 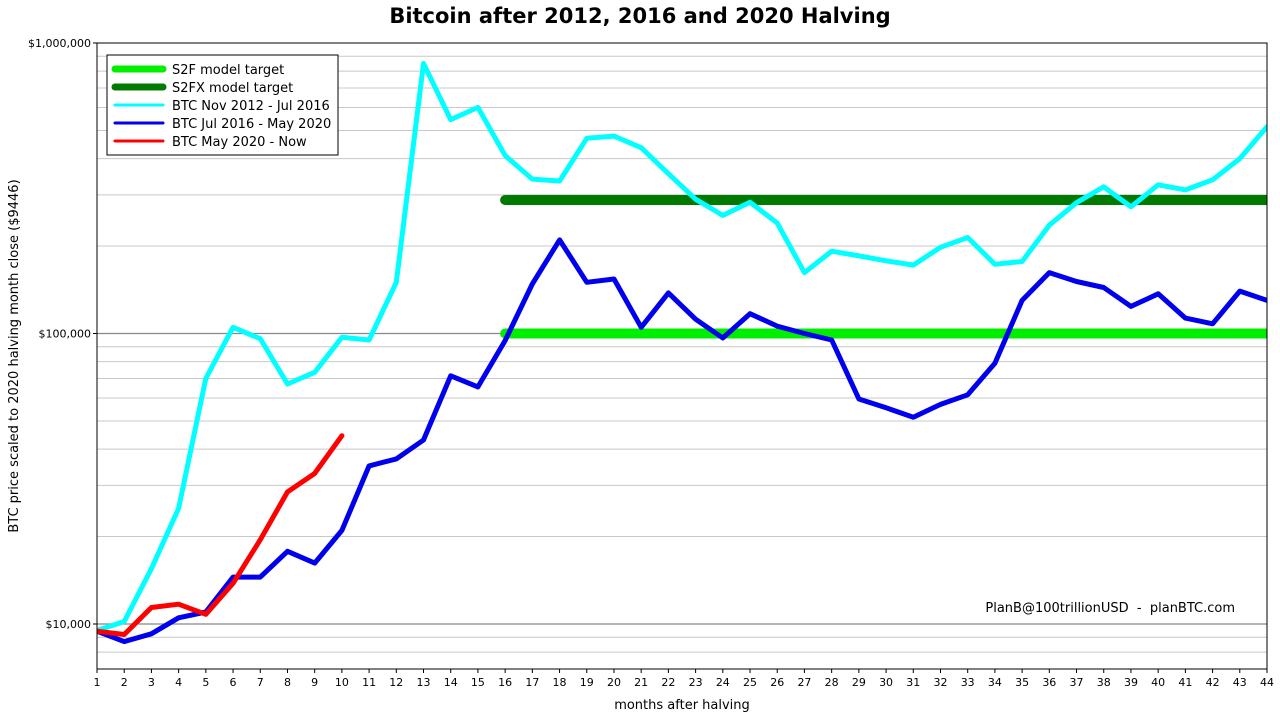 What do you see at coordinates (505, 682) in the screenshot?
I see `x-tick-label: 16` at bounding box center [505, 682].